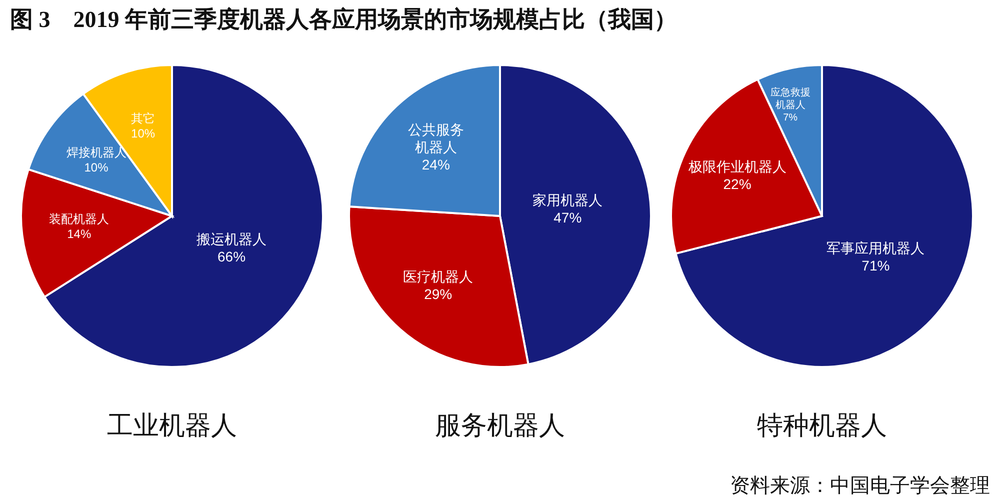 Image resolution: width=1000 pixels, height=504 pixels. I want to click on text: 服务机器人, so click(500, 425).